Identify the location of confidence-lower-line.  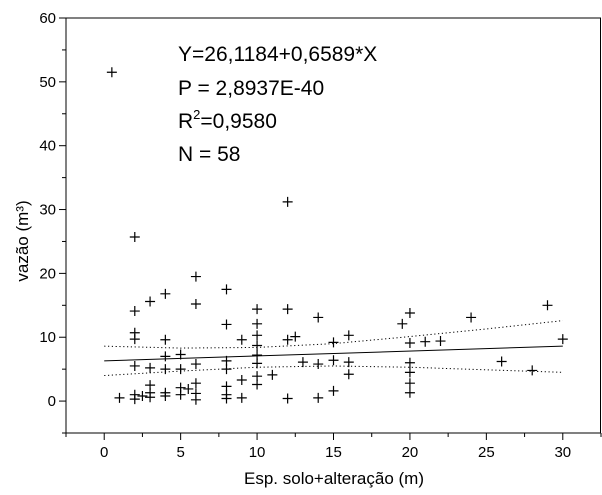
(333, 371).